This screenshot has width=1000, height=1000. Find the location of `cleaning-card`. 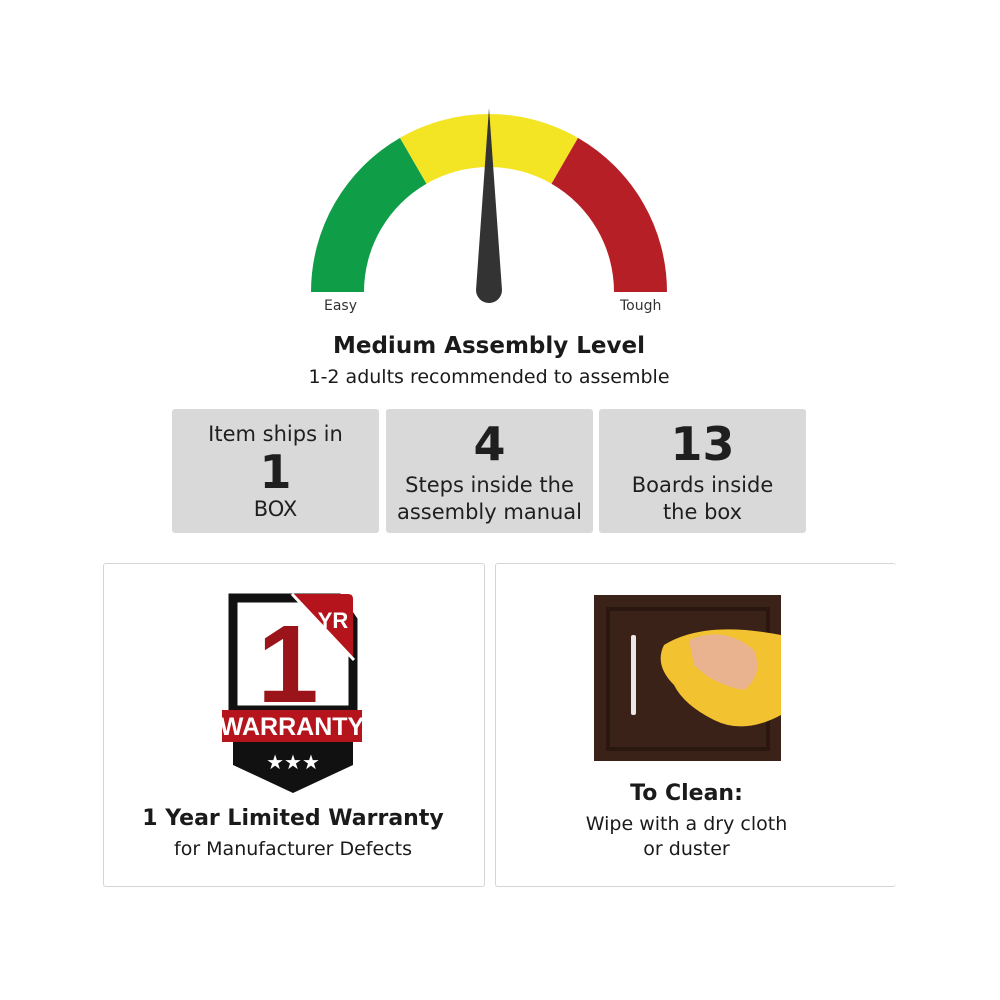

cleaning-card is located at coordinates (695, 725).